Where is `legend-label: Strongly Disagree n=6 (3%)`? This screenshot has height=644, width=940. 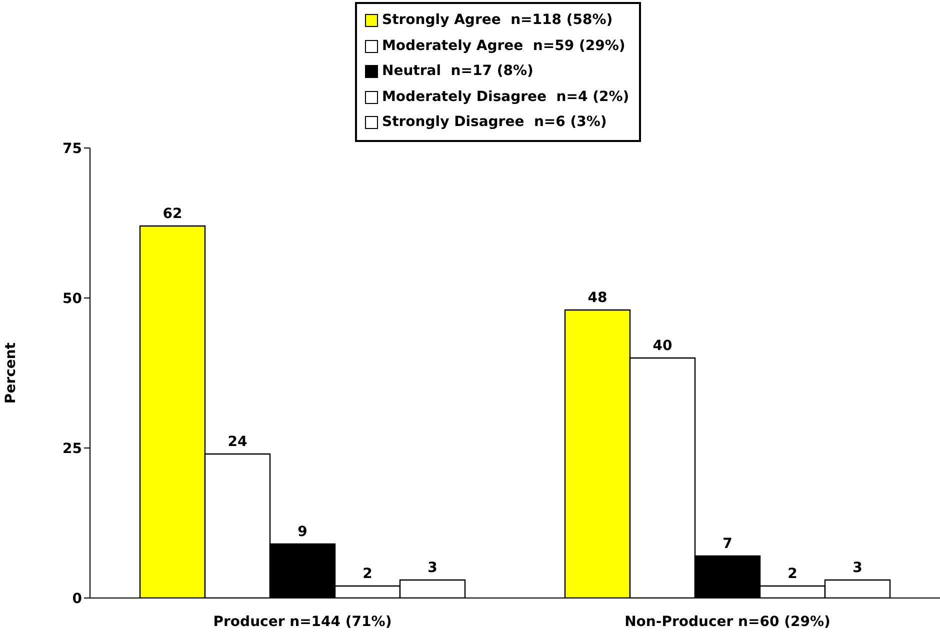
legend-label: Strongly Disagree n=6 (3%) is located at coordinates (494, 122).